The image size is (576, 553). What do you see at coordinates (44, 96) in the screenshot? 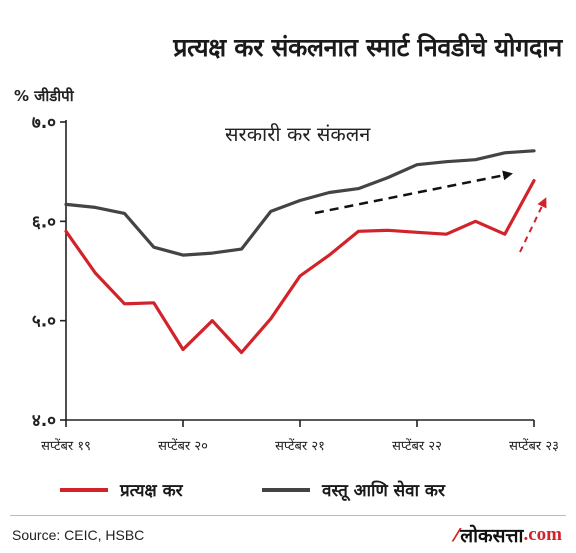
I see `y-axis-label: % जीडीपी` at bounding box center [44, 96].